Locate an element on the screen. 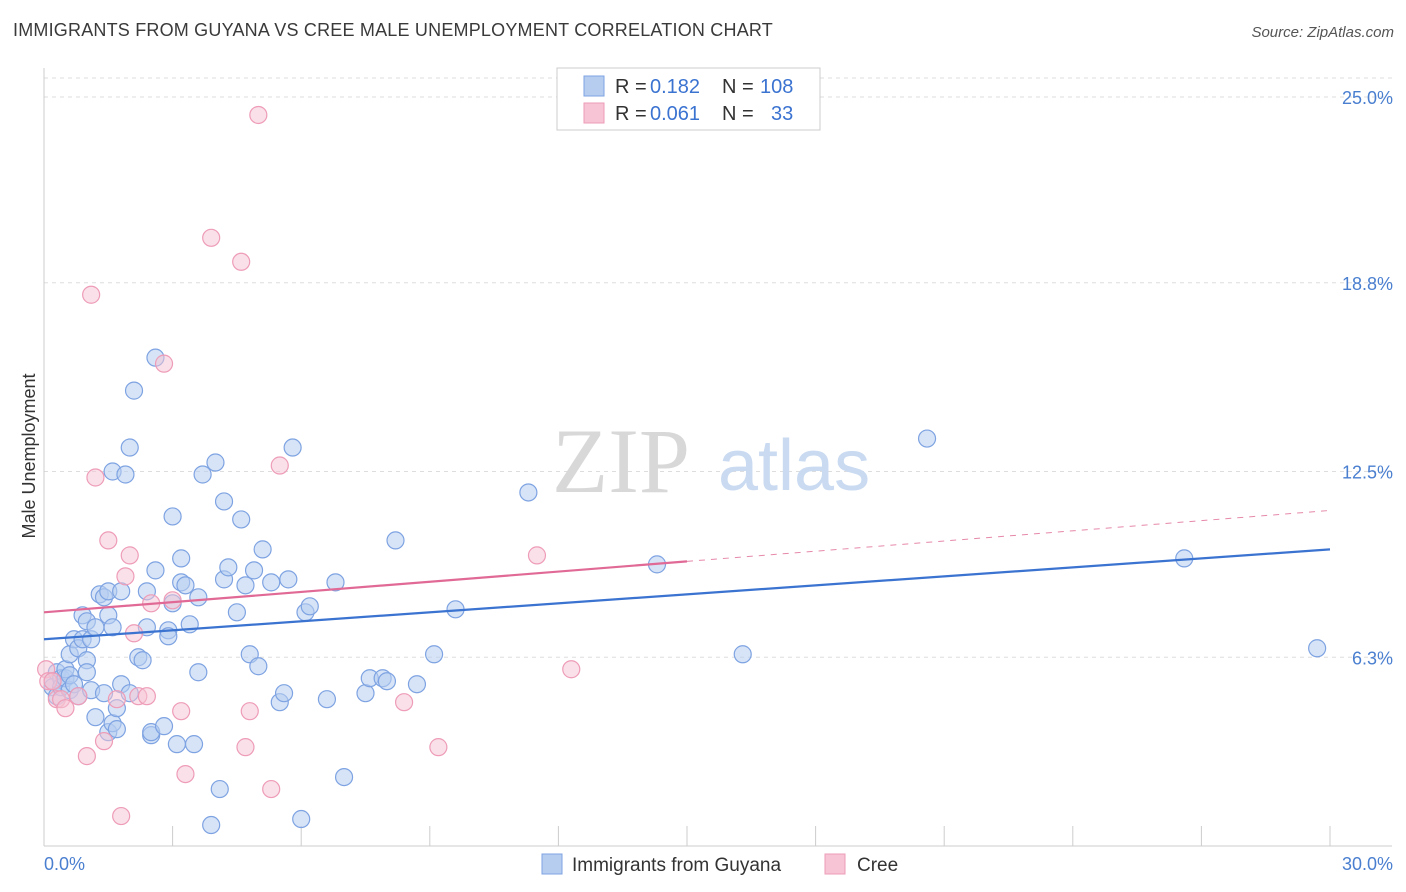 The width and height of the screenshot is (1406, 892). series-legend: Immigrants from Guyana Cree is located at coordinates (719, 864).